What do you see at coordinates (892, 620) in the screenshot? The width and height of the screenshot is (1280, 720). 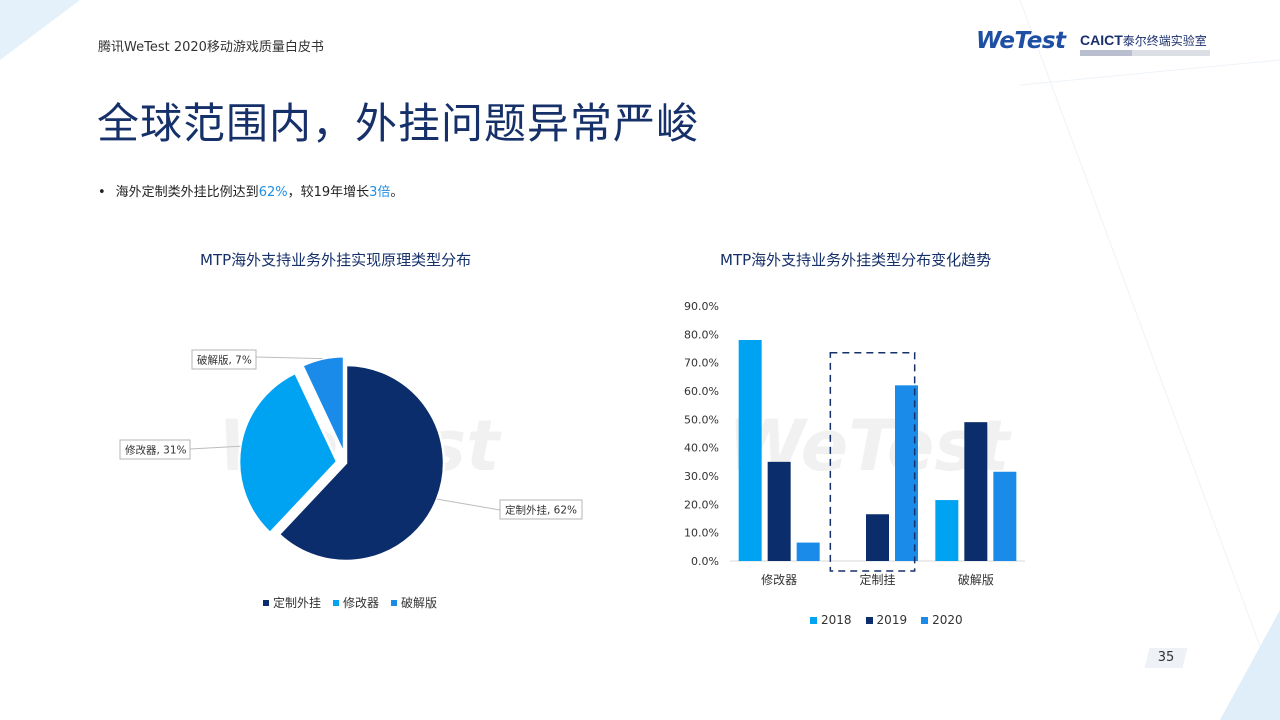 I see `bar-legend-label: 2019` at bounding box center [892, 620].